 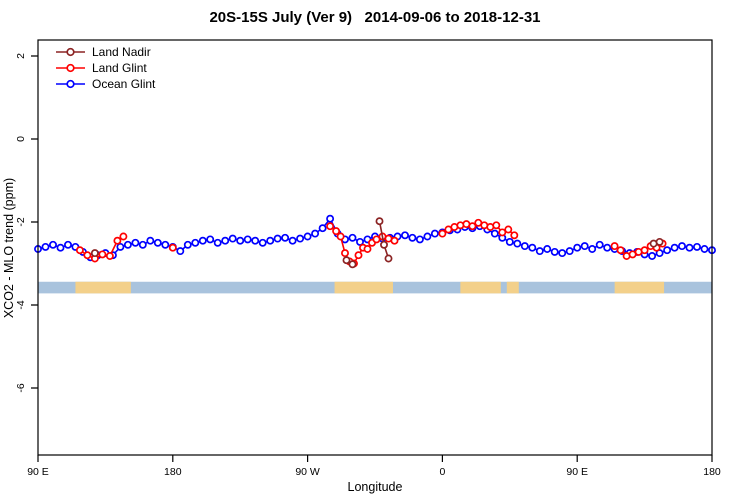 I want to click on y-tick-label: -4, so click(x=21, y=304).